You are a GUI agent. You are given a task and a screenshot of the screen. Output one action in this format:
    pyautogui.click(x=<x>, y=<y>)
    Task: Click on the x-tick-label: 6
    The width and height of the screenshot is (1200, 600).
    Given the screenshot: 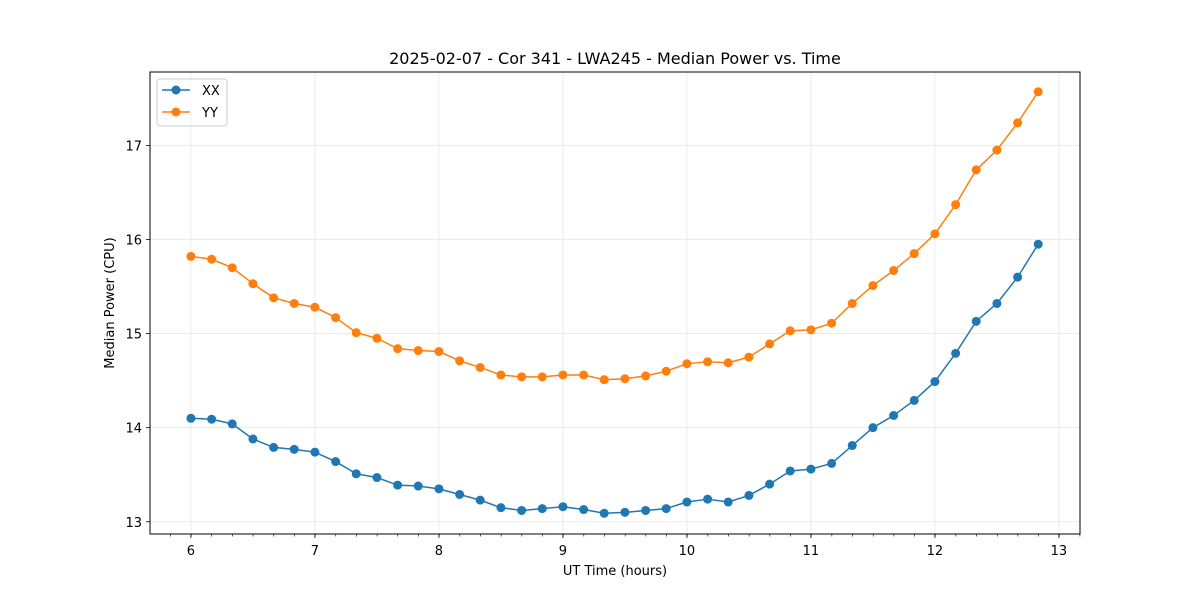 What is the action you would take?
    pyautogui.click(x=191, y=551)
    